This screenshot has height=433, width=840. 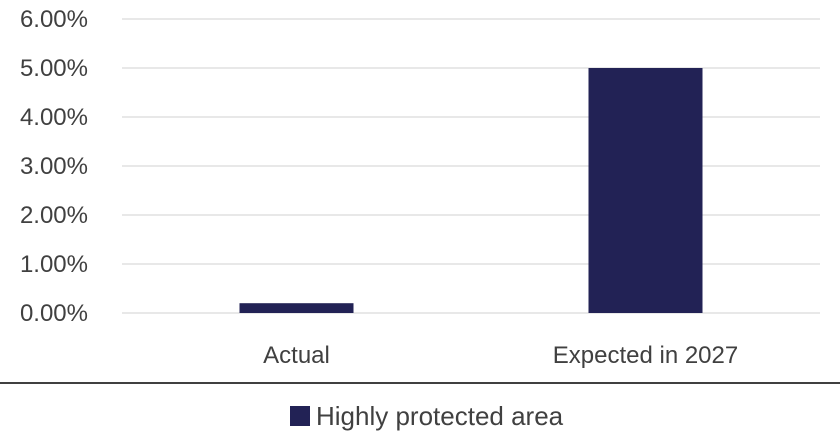 I want to click on y-axis-tick-labels: 0.00% 1.00% 2.00% 3.00% 4.00% 5.00% 6.00%, so click(x=54, y=166).